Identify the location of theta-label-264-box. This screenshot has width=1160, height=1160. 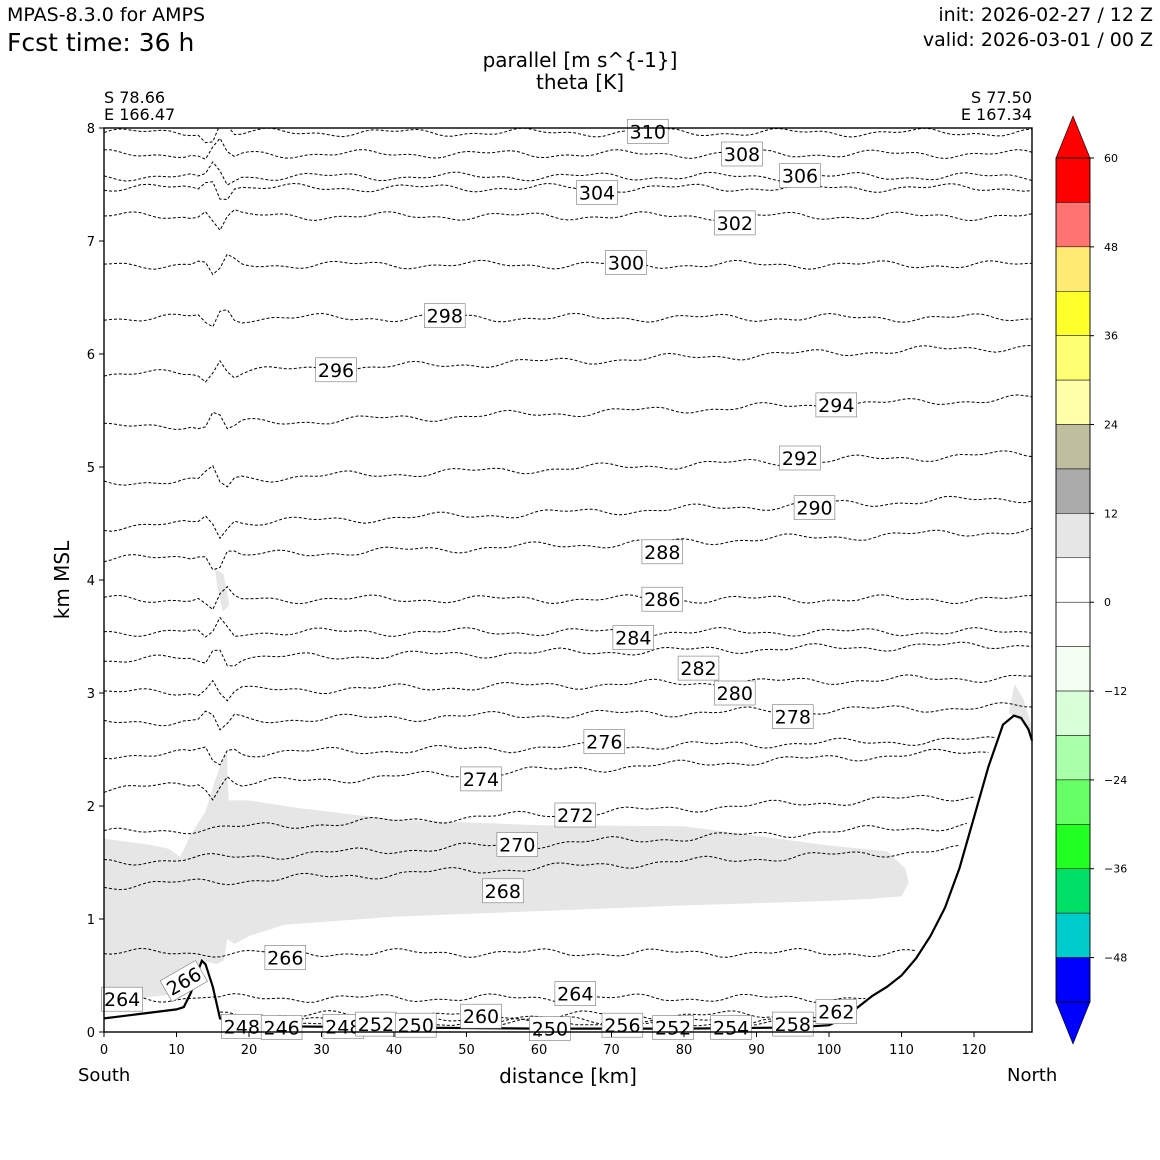
(575, 993).